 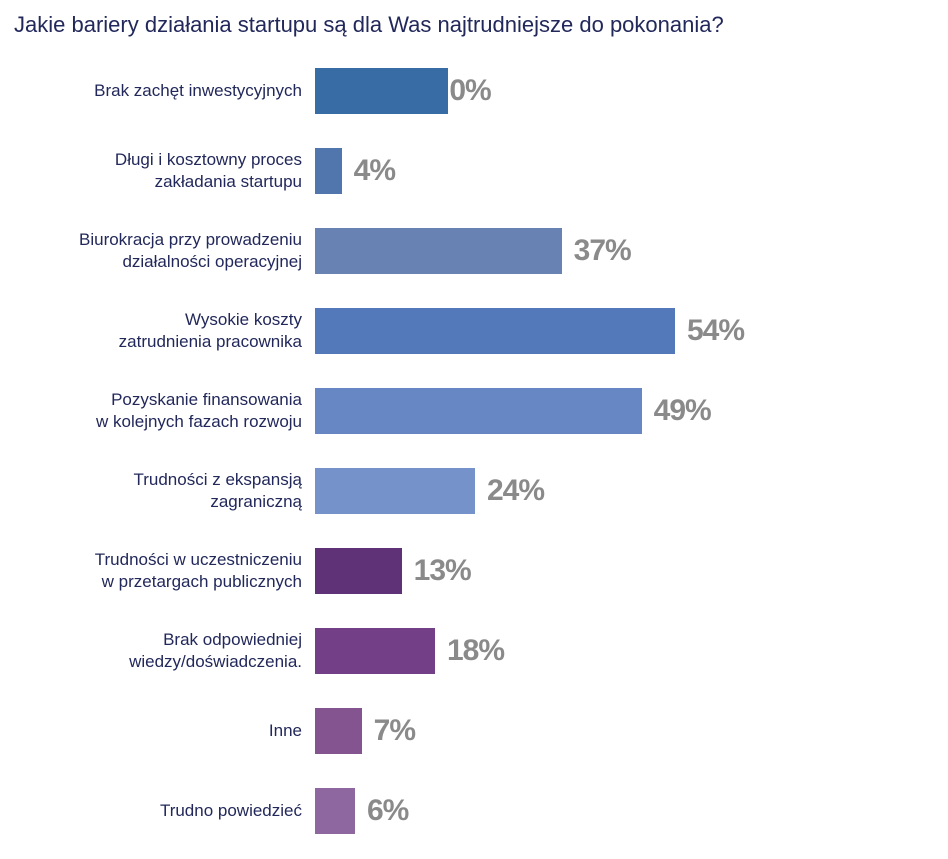 I want to click on category-label-line: zakładania startupu, so click(x=228, y=181).